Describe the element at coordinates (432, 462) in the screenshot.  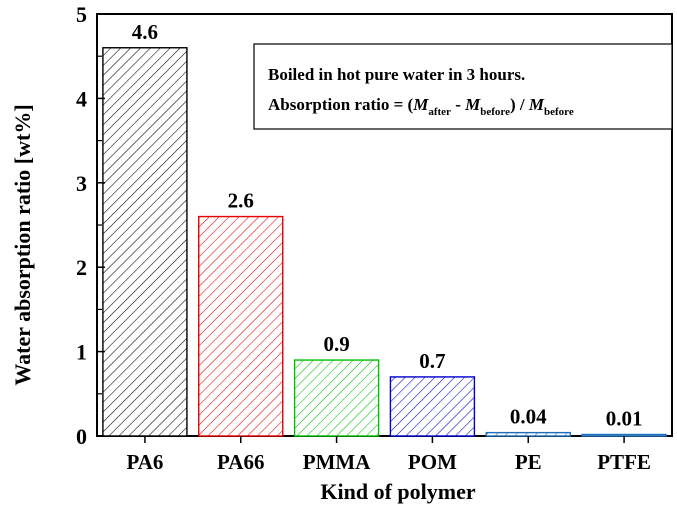
I see `x-tick-label-pom: POM` at that location.